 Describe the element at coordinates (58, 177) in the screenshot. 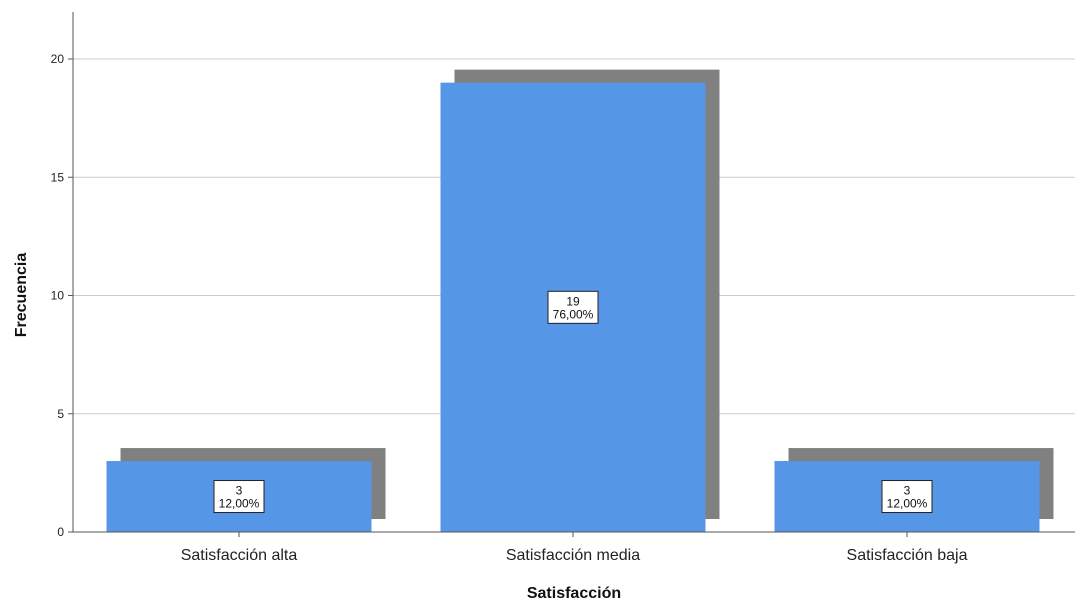

I see `y-tick-label: 15` at that location.